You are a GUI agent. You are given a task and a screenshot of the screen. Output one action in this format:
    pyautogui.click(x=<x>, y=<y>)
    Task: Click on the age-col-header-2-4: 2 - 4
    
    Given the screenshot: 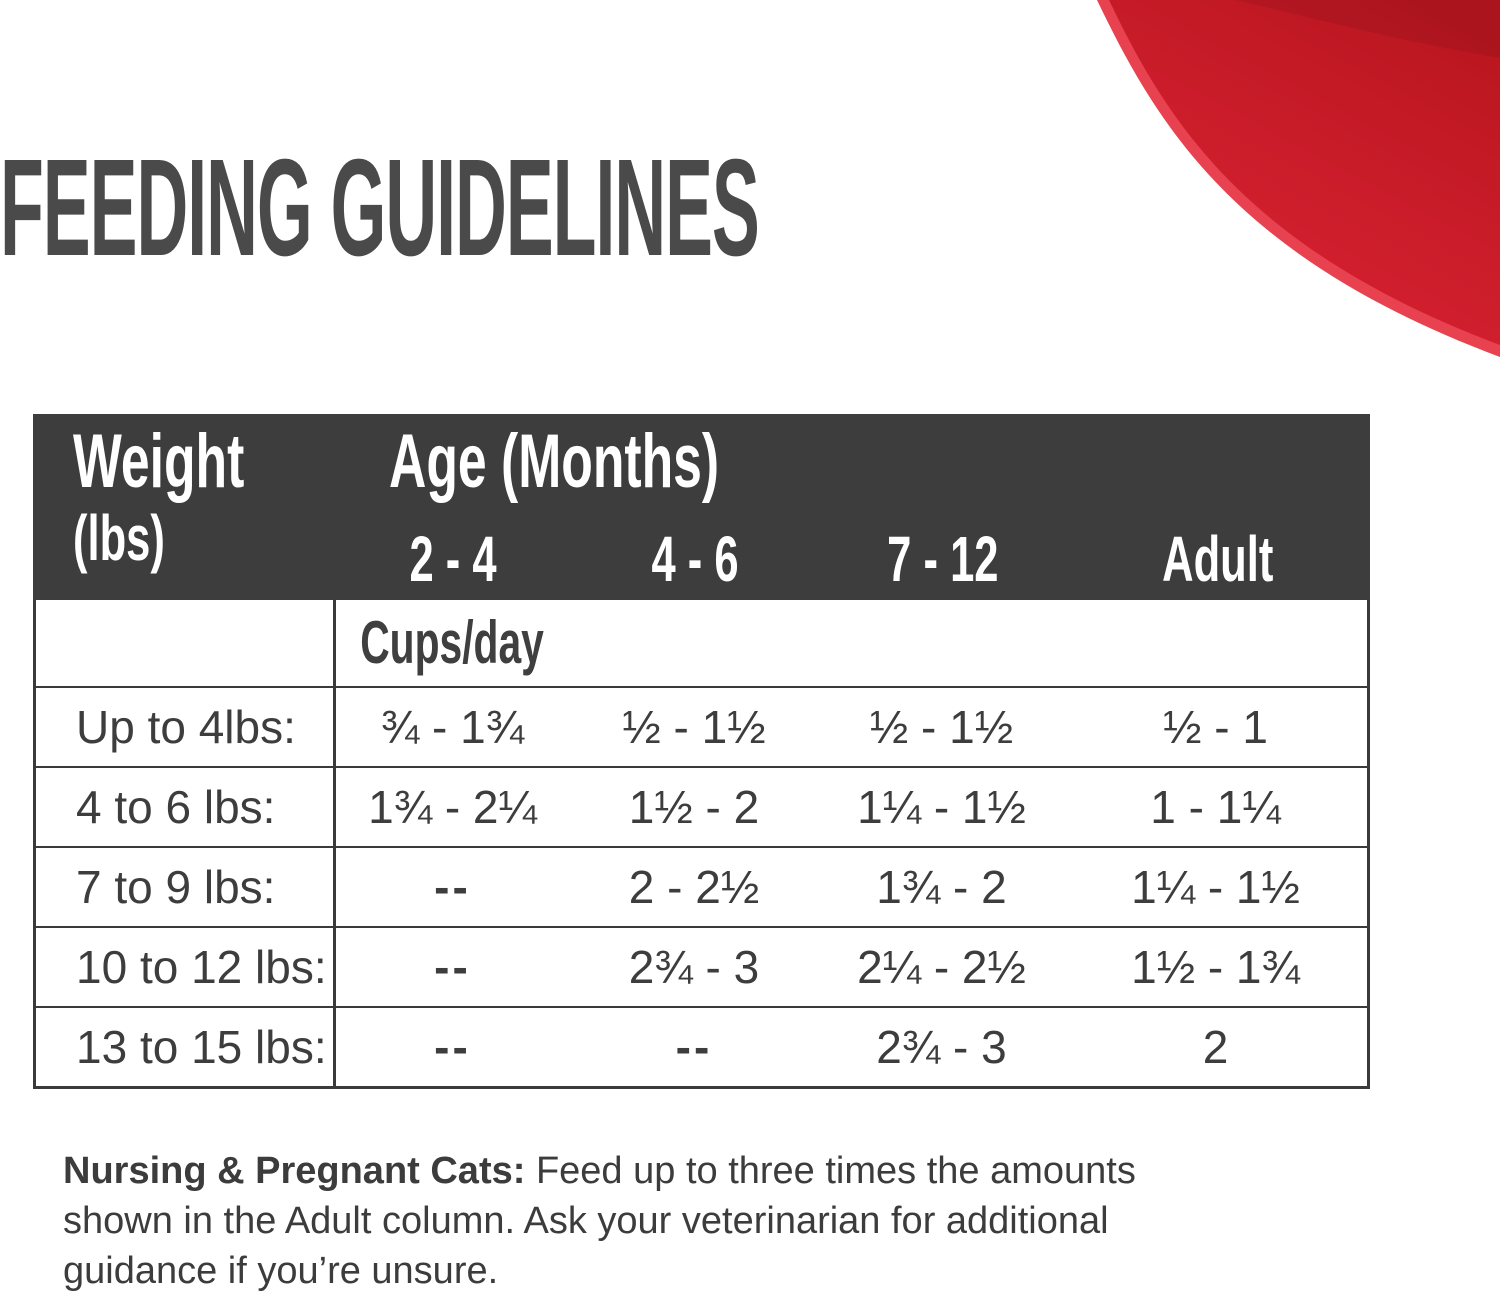 What is the action you would take?
    pyautogui.click(x=453, y=559)
    